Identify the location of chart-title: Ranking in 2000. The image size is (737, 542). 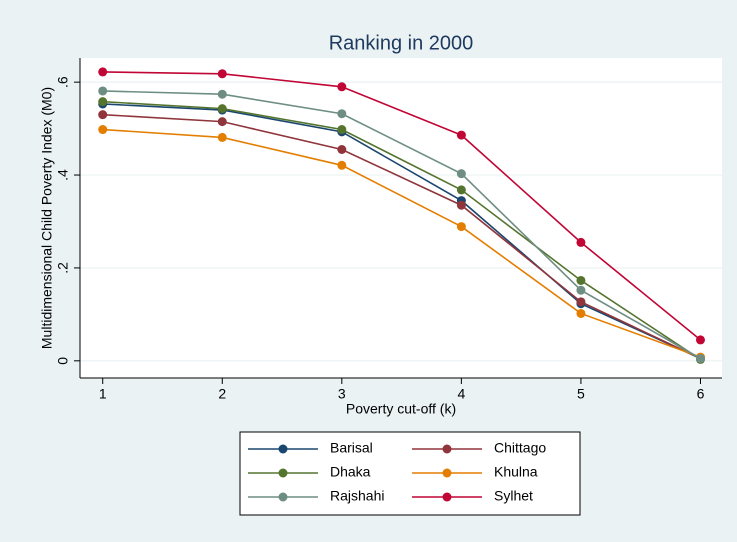
(401, 43).